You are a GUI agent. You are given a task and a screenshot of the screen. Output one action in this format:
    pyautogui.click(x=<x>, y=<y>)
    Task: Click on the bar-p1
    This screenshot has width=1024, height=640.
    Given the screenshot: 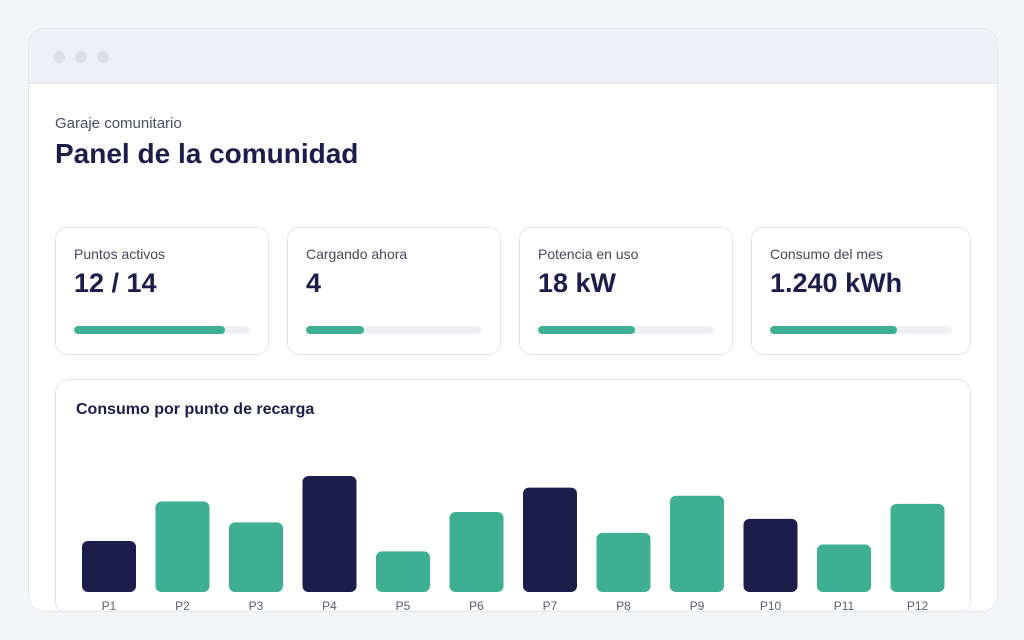 What is the action you would take?
    pyautogui.click(x=109, y=566)
    